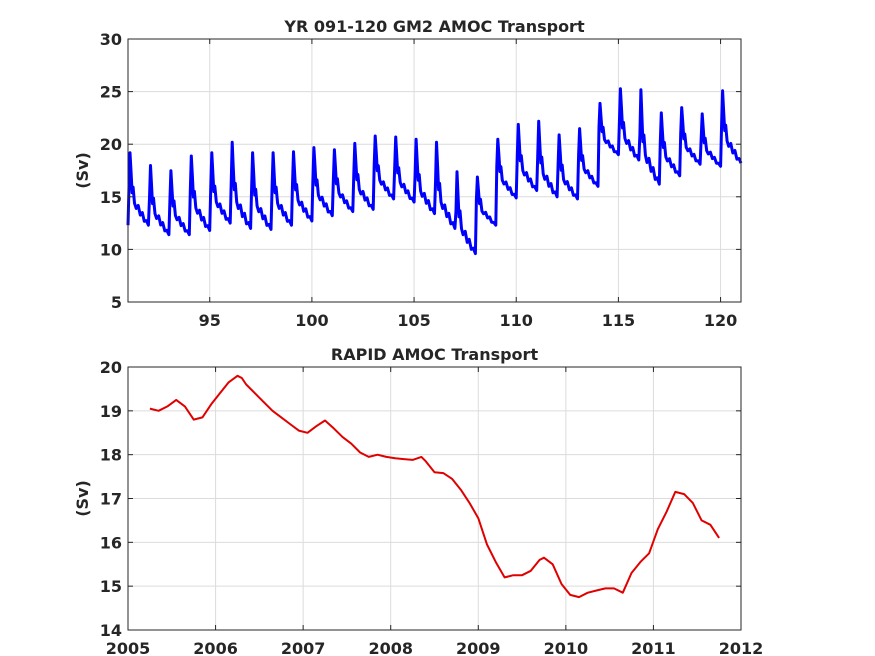 Image resolution: width=875 pixels, height=656 pixels. What do you see at coordinates (128, 647) in the screenshot?
I see `bottom-x-tick-label: 2005` at bounding box center [128, 647].